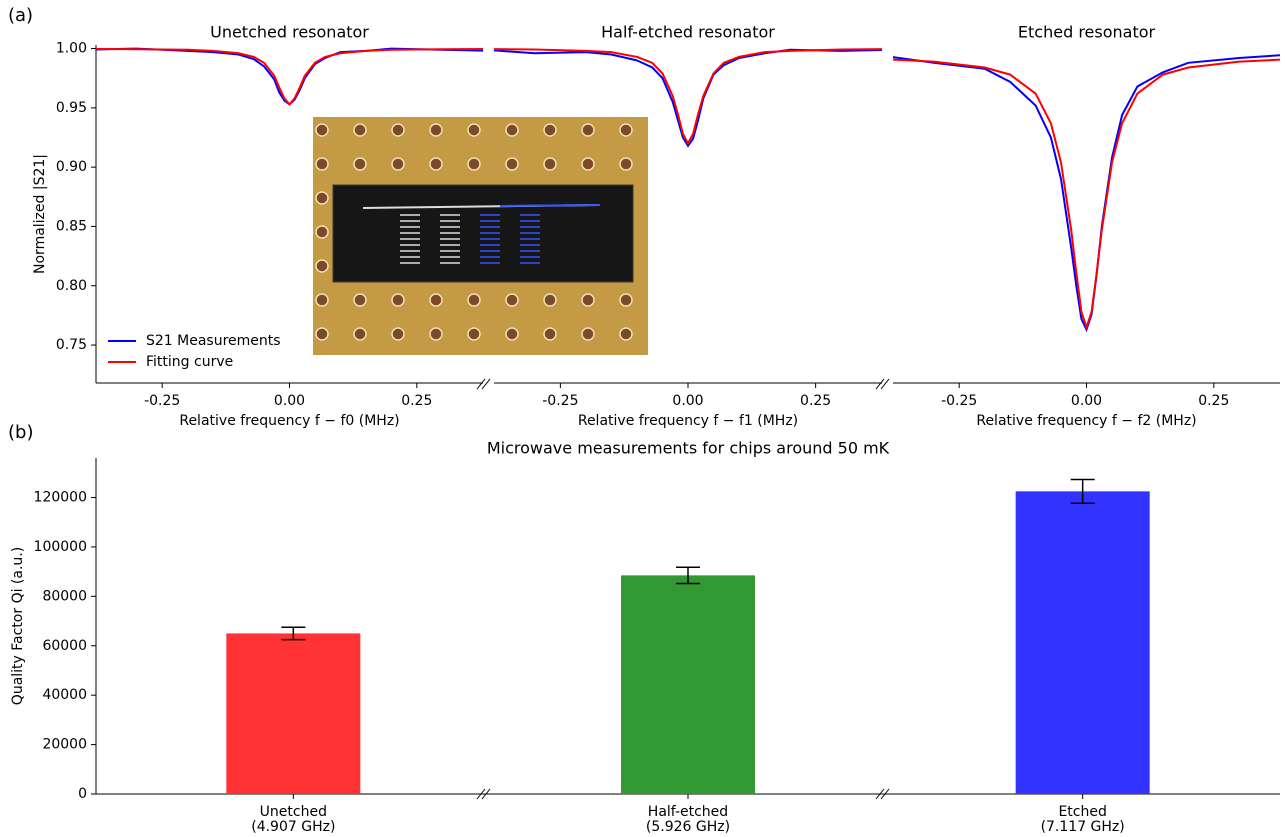 This screenshot has width=1285, height=837. I want to click on x-axis-label: Relative frequency f − f1 (MHz), so click(688, 421).